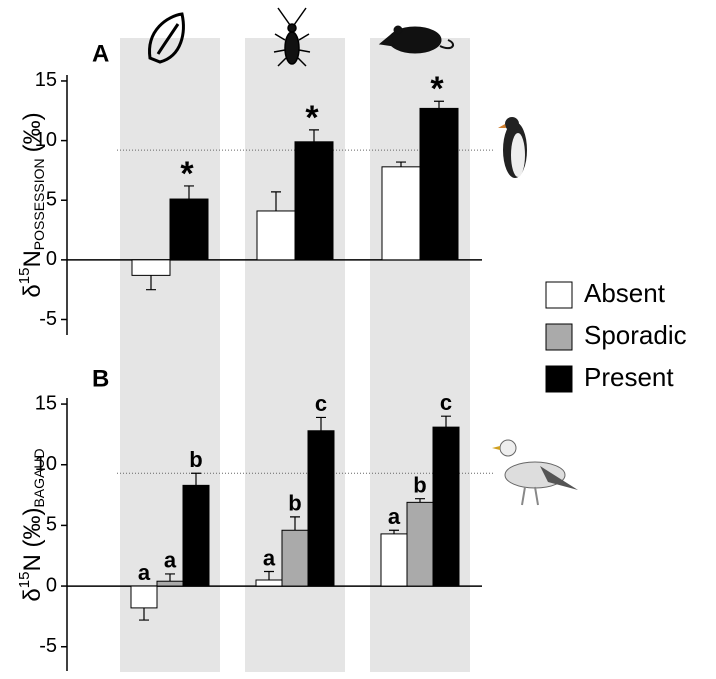 This screenshot has height=679, width=716. I want to click on panel-label: A, so click(100, 53).